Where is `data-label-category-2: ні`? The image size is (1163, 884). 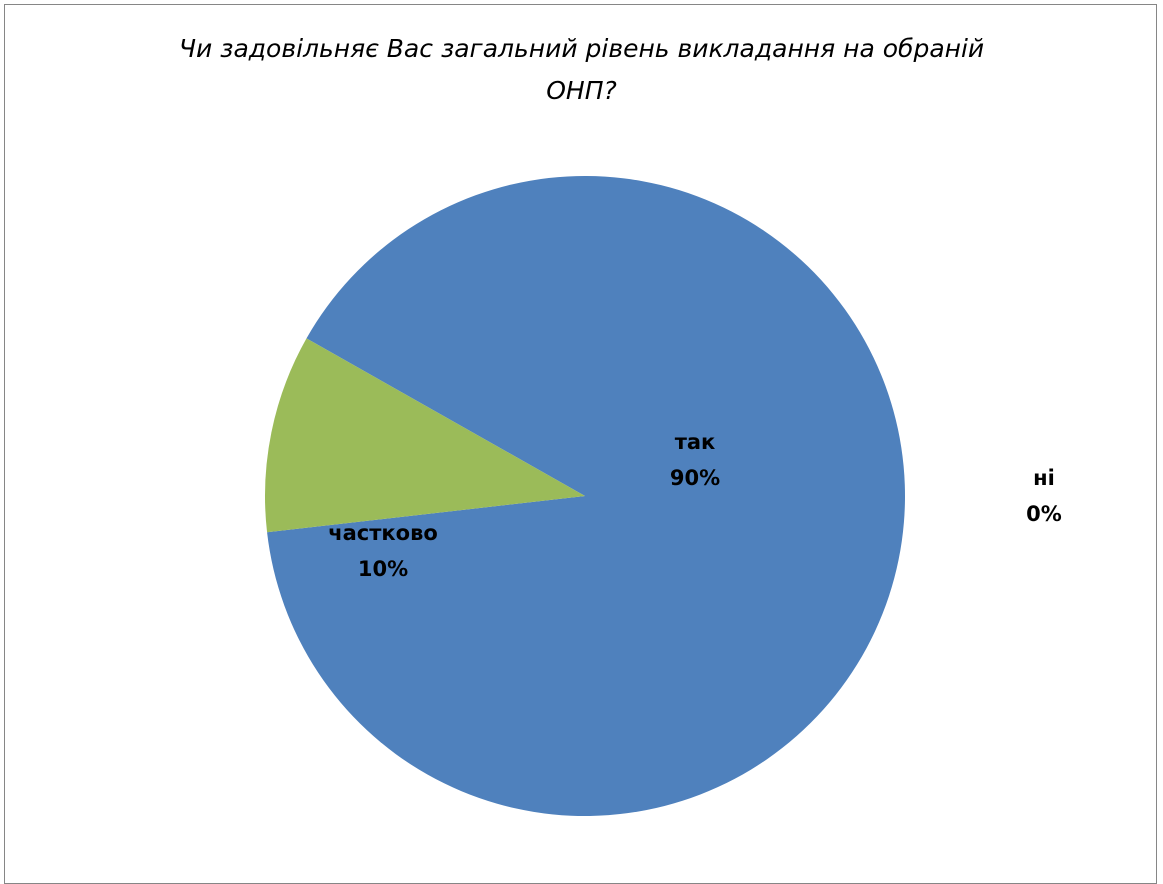
data-label-category-2: ні is located at coordinates (1044, 478).